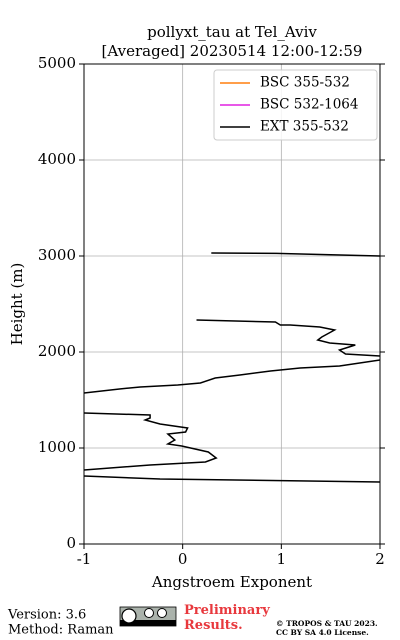  I want to click on x-tick-label: 1, so click(282, 559).